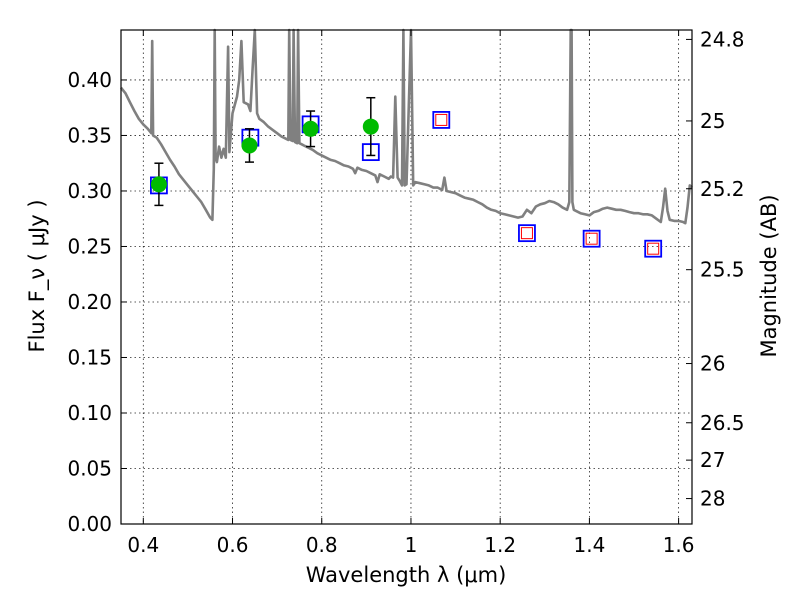  I want to click on right-tick-label: 25.5, so click(722, 270).